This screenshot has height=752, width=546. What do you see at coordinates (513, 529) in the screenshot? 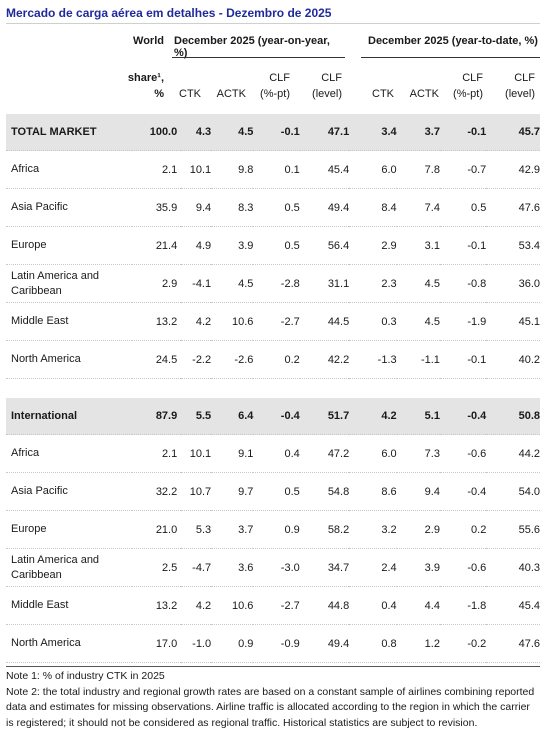
I see `value-cell: 55.6` at bounding box center [513, 529].